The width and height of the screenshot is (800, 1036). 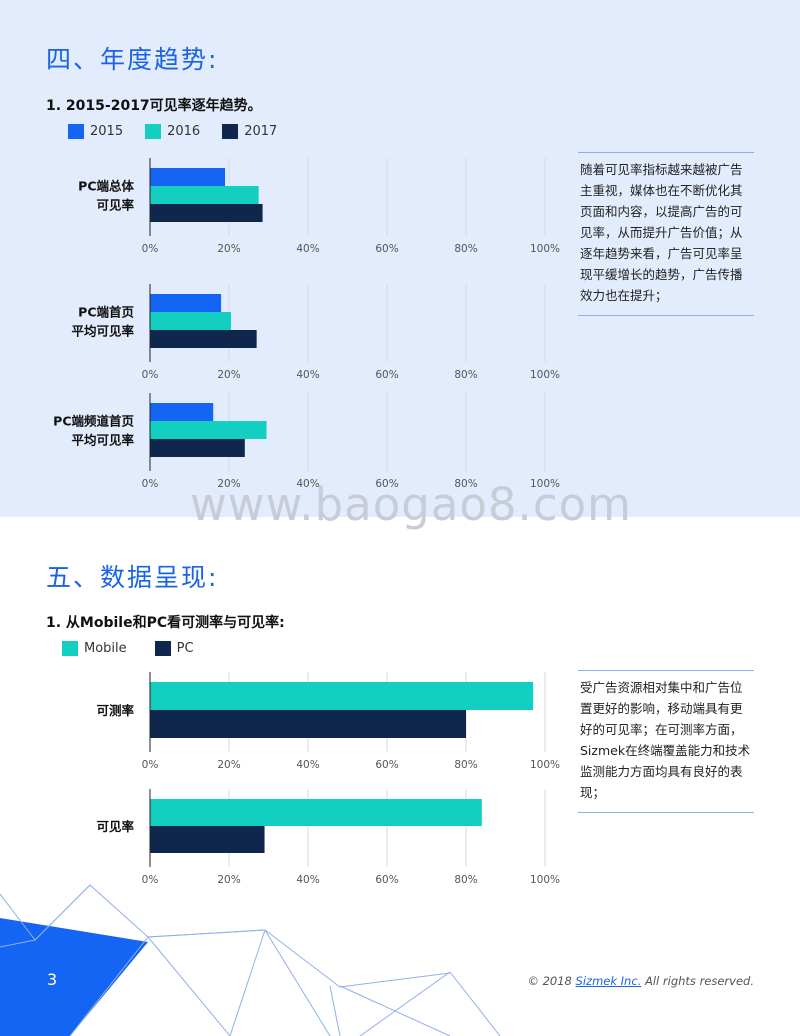 I want to click on chart-1-legend: 2015 2016 2017, so click(x=183, y=131).